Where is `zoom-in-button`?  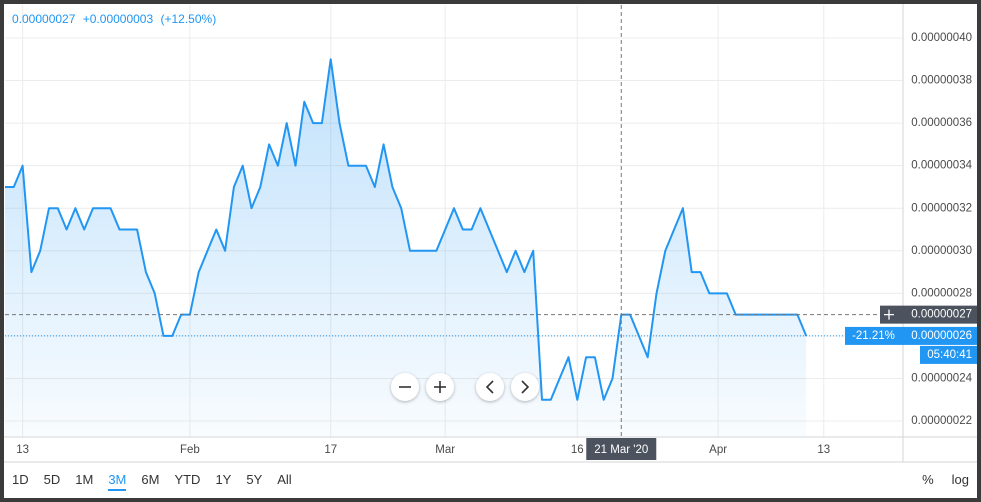
zoom-in-button is located at coordinates (440, 387).